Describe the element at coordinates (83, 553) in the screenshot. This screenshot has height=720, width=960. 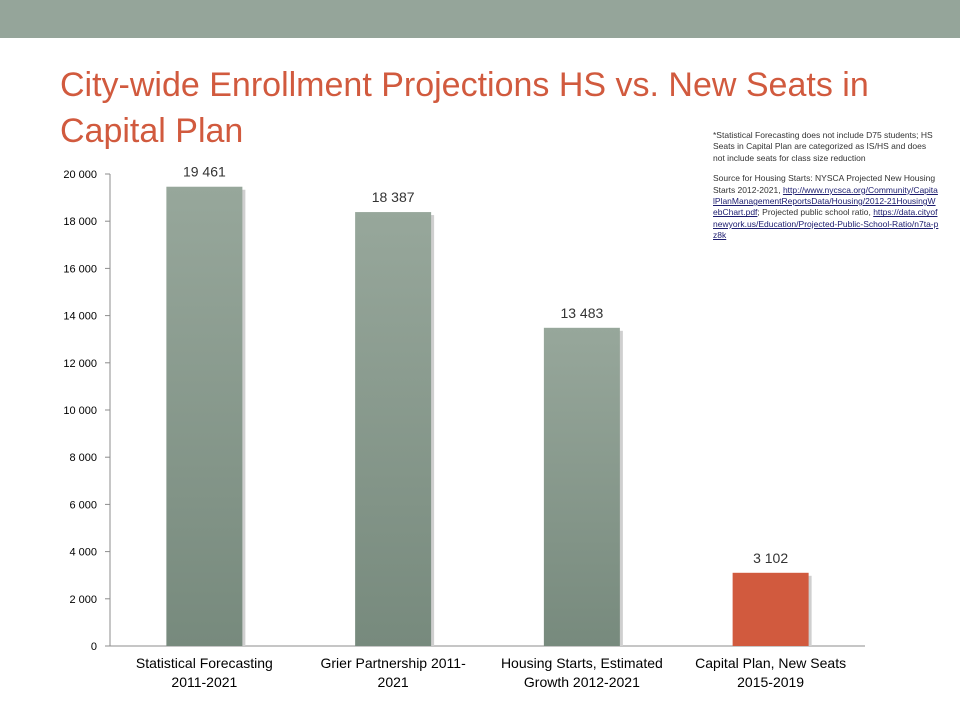
I see `y-tick-label: 4 000` at that location.